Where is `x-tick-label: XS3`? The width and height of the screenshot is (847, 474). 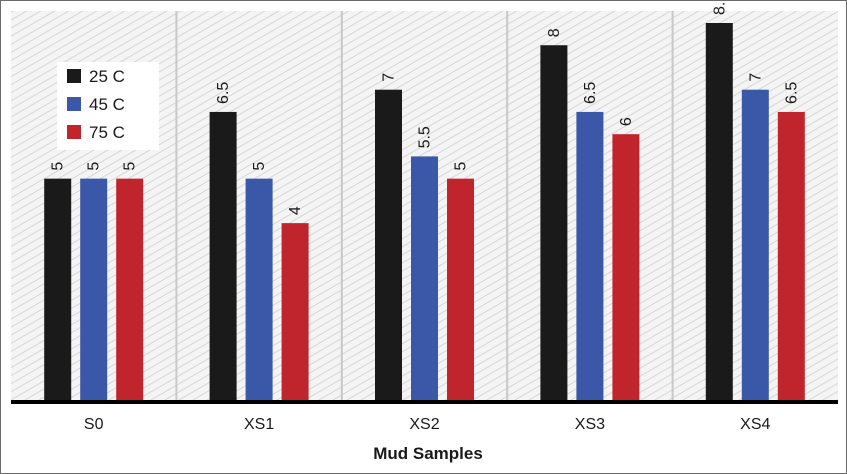
x-tick-label: XS3 is located at coordinates (590, 424).